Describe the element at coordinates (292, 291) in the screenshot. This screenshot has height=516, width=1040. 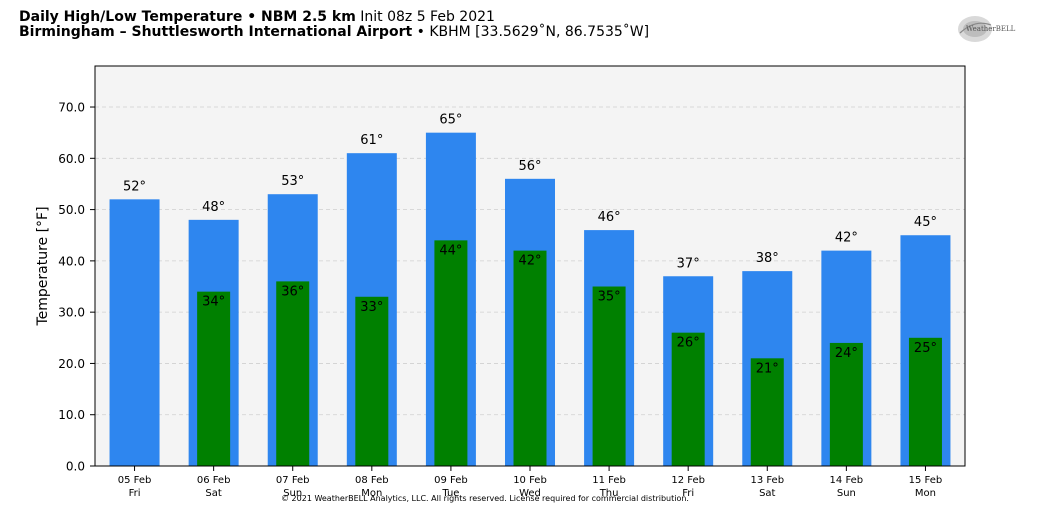
I see `low-temp-label: 36°` at that location.